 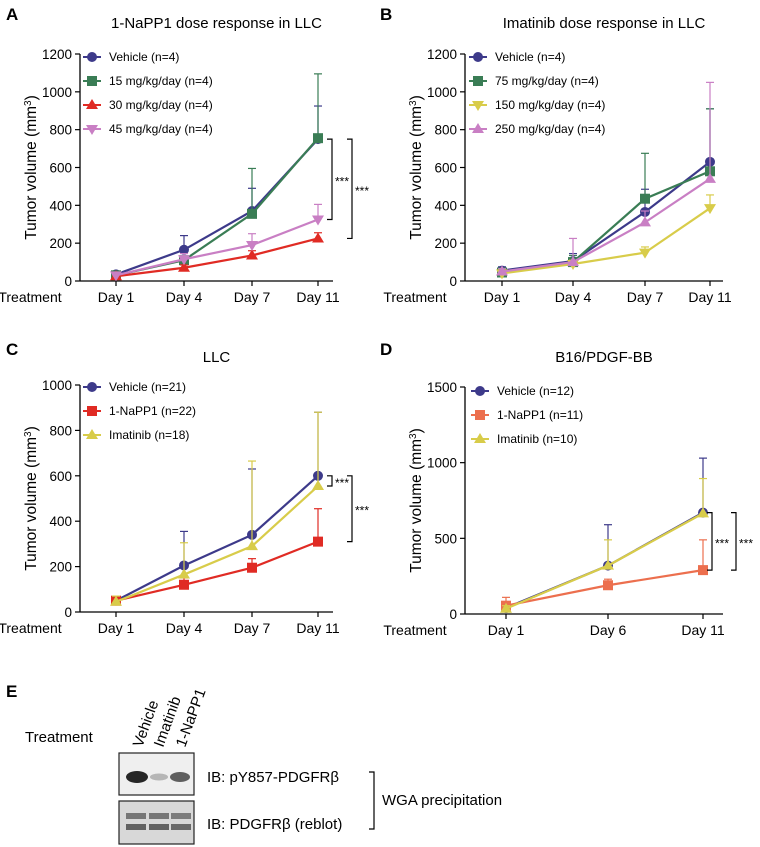 I want to click on x-tick-label: Day 4, so click(x=184, y=297).